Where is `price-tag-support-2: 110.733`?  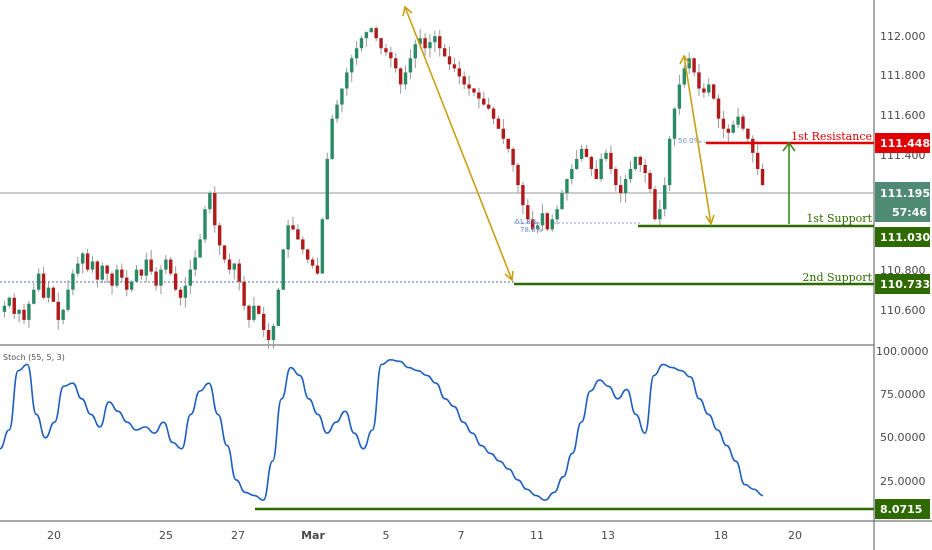
price-tag-support-2: 110.733 is located at coordinates (902, 284).